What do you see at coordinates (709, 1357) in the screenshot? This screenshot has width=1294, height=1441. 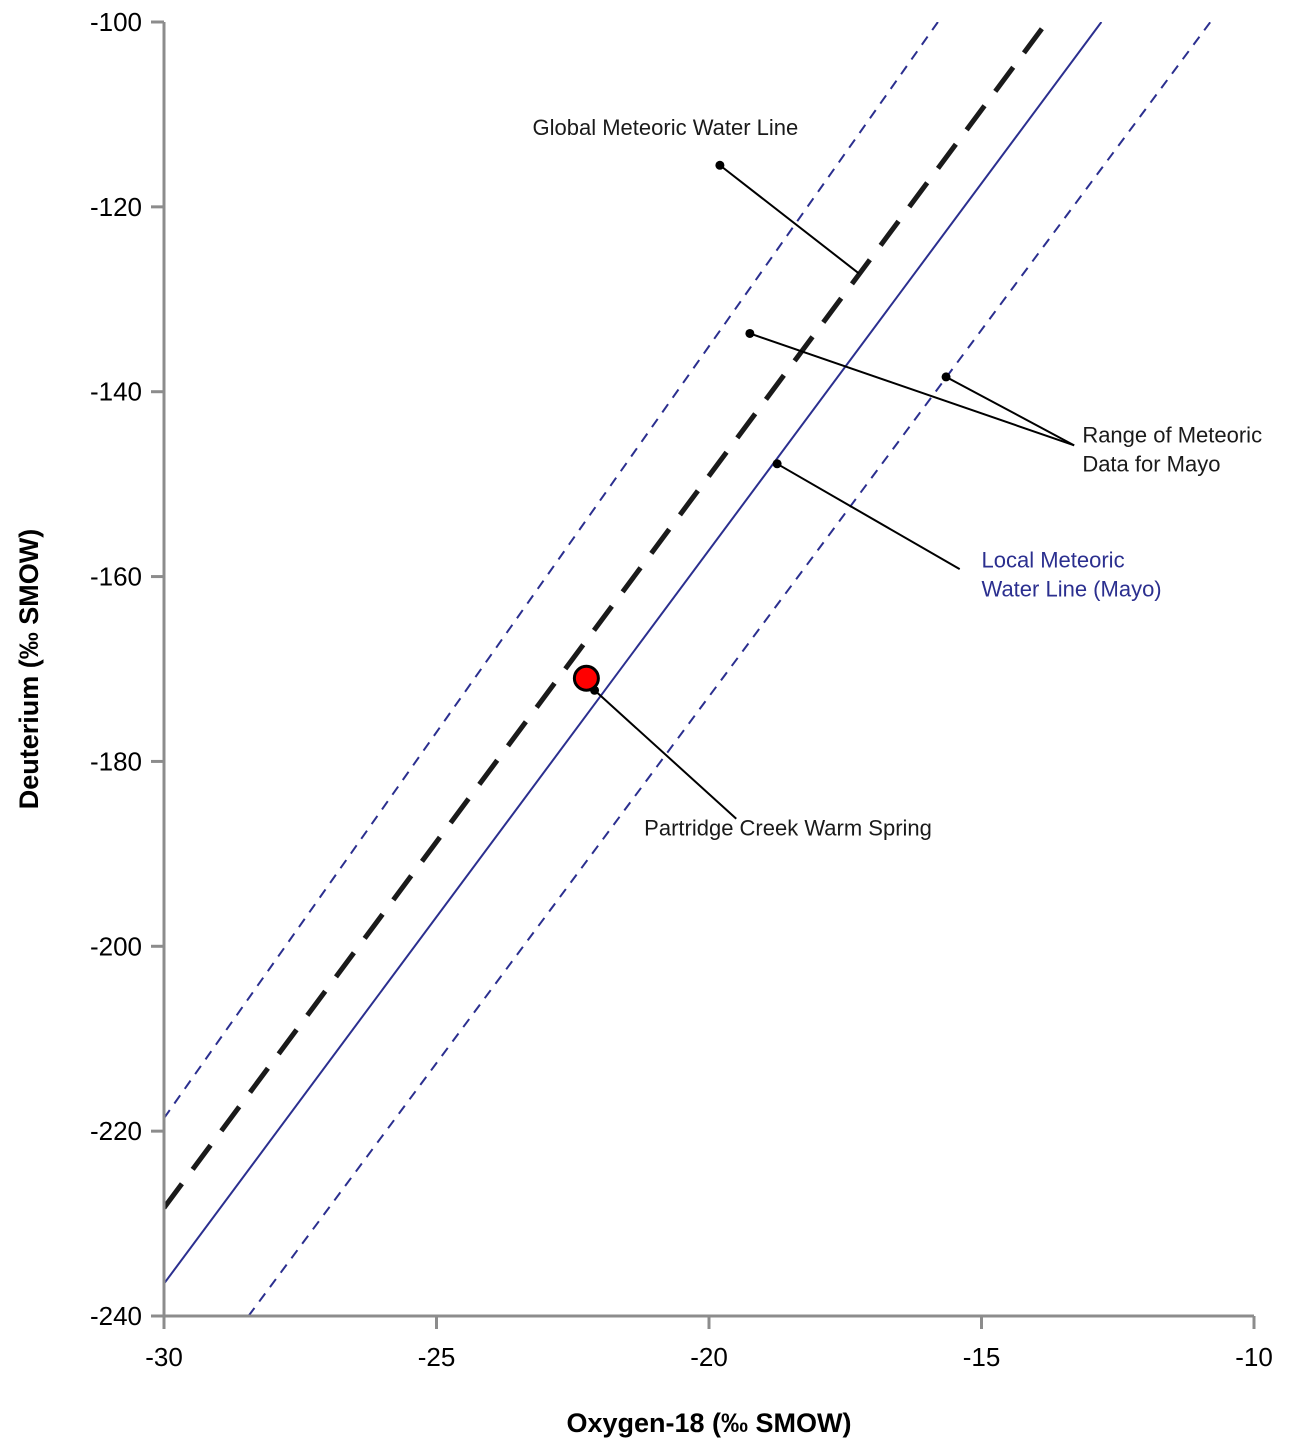 I see `x-tick-label: -20` at bounding box center [709, 1357].